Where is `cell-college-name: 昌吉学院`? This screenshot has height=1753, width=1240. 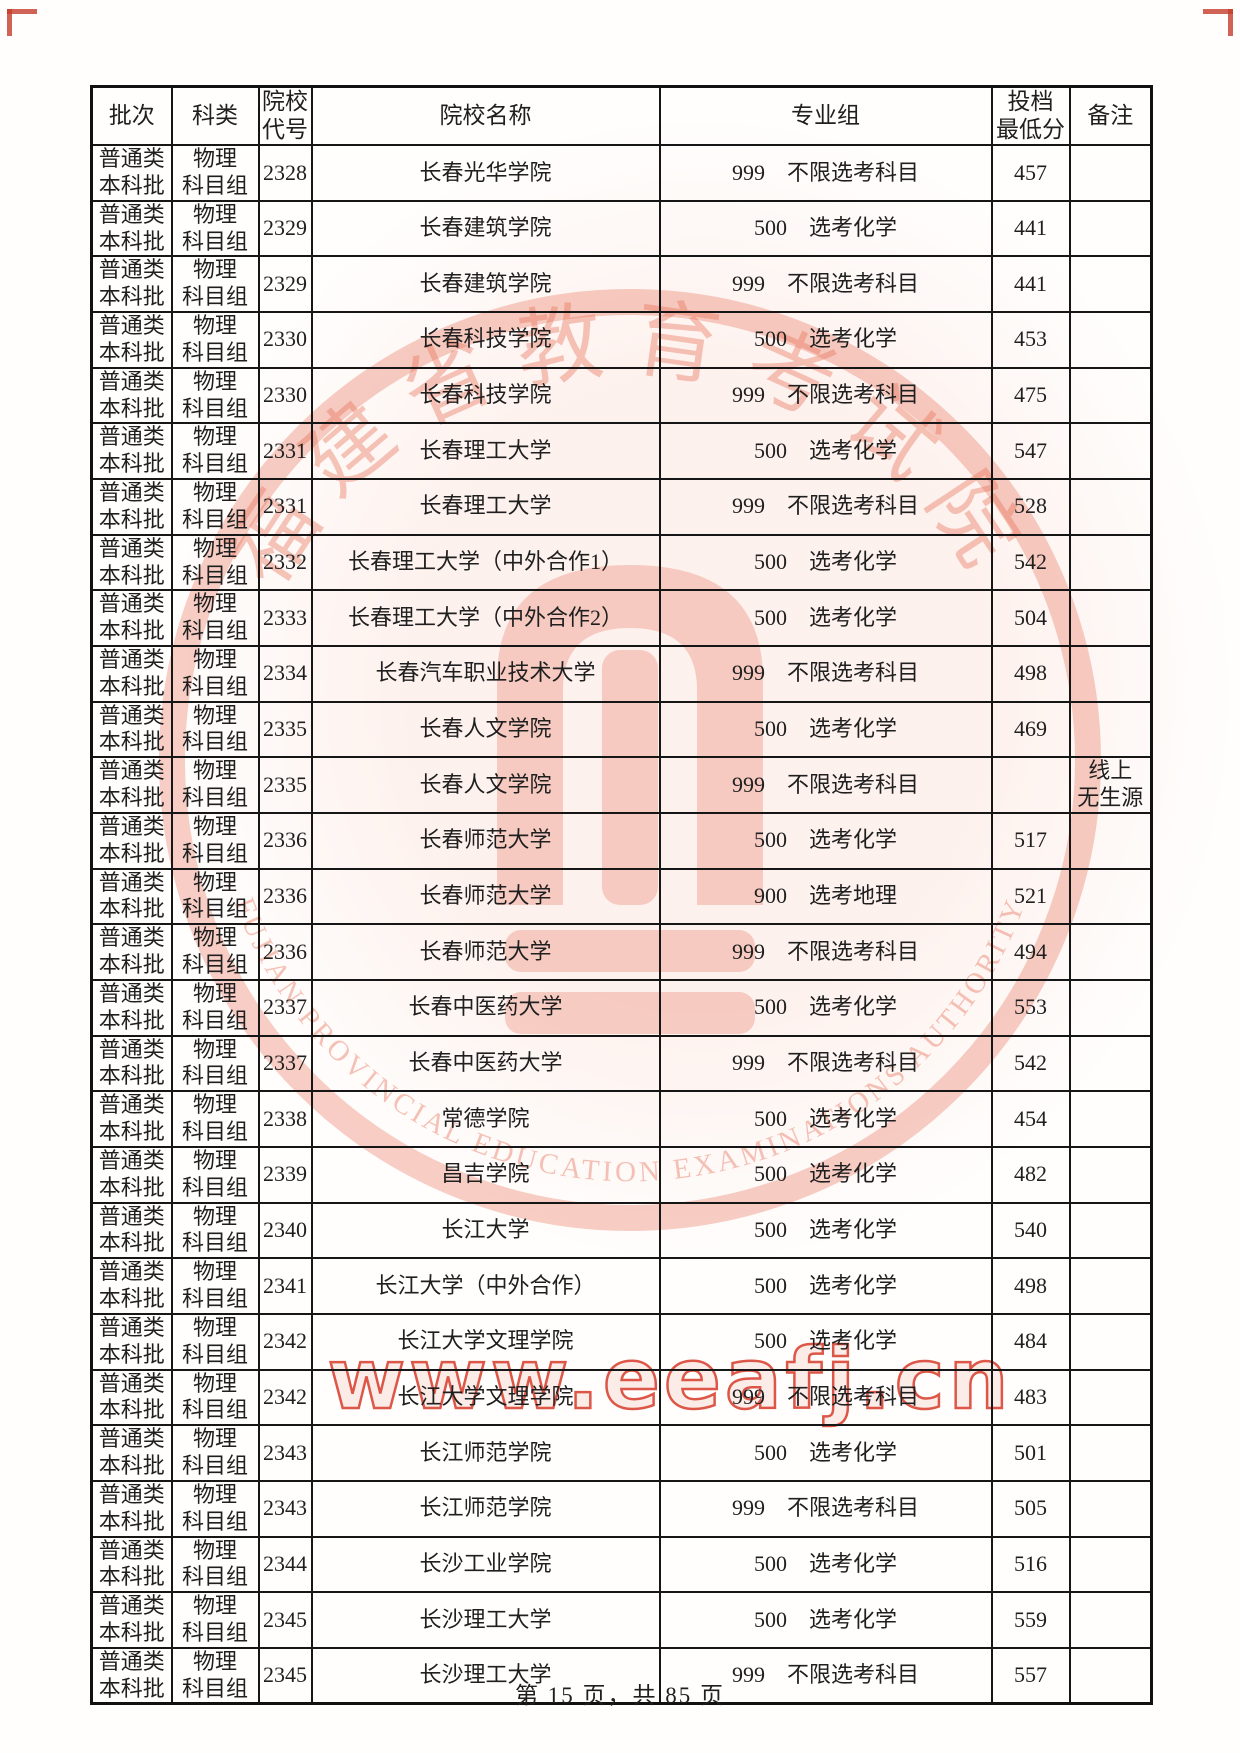
cell-college-name: 昌吉学院 is located at coordinates (485, 1174).